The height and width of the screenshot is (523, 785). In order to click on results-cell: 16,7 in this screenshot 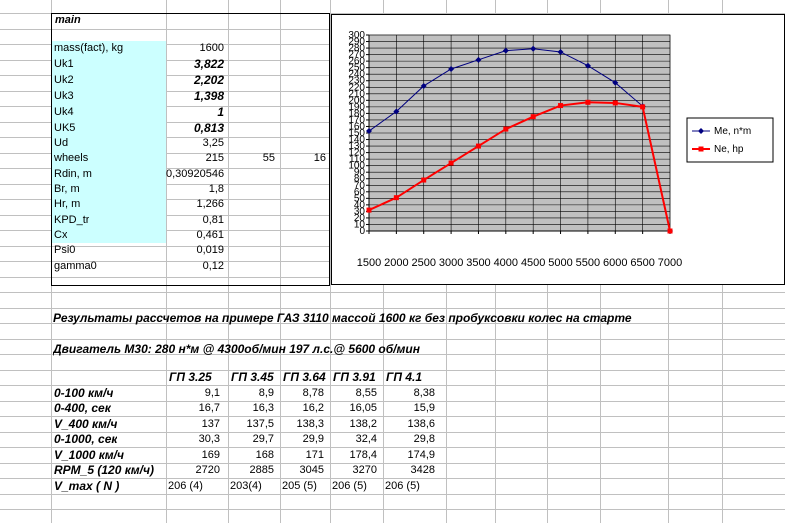, I will do `click(209, 408)`.